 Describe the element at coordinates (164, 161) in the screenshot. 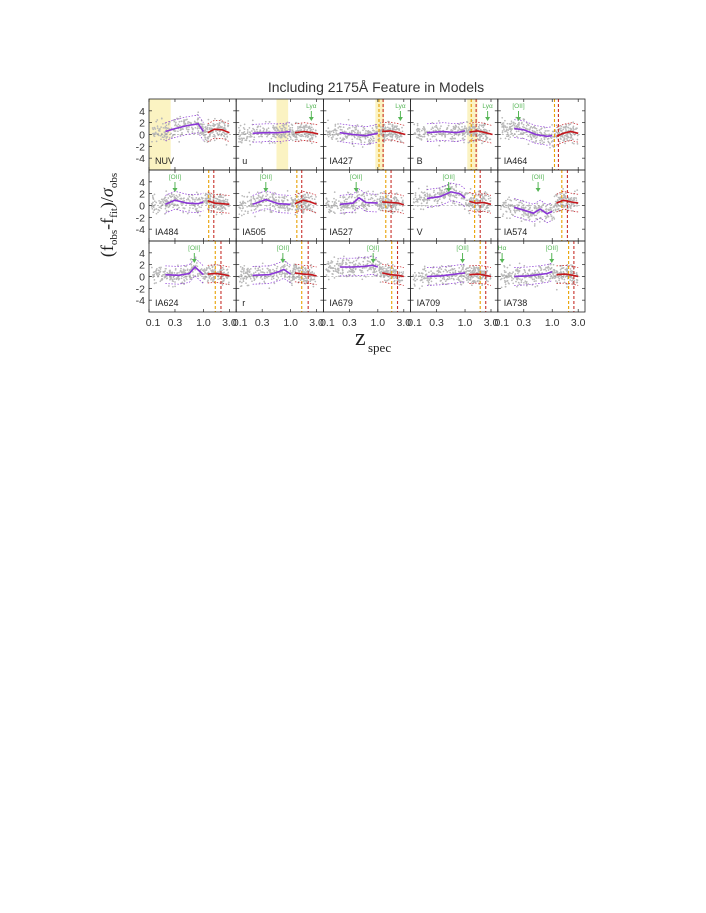

I see `band-label: NUV` at that location.